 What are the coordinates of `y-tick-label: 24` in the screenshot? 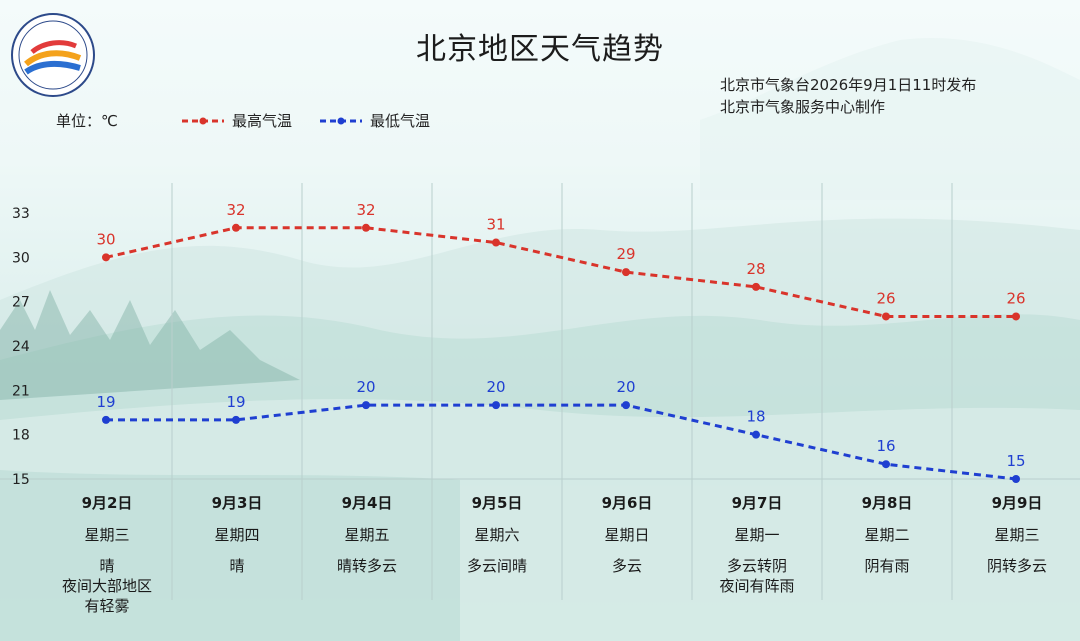 It's located at (21, 347).